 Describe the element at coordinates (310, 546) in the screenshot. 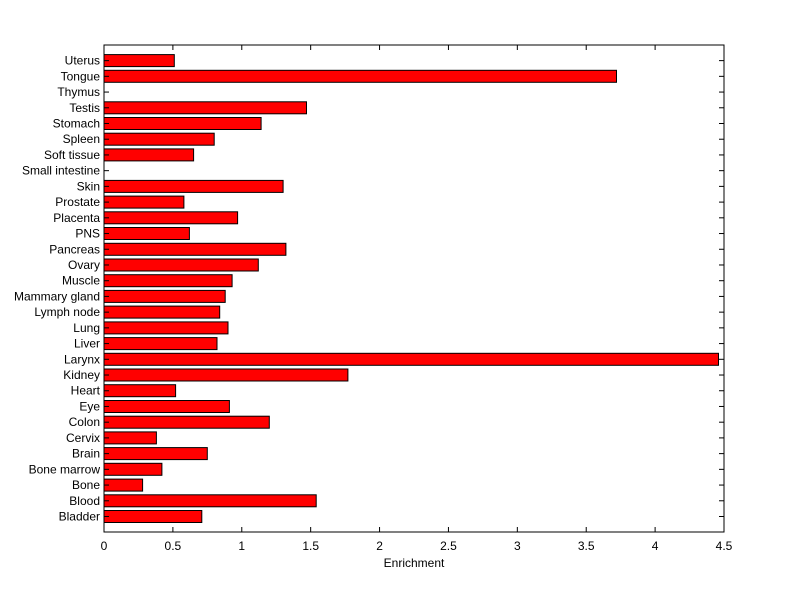

I see `x-tick-label: 1.5` at that location.